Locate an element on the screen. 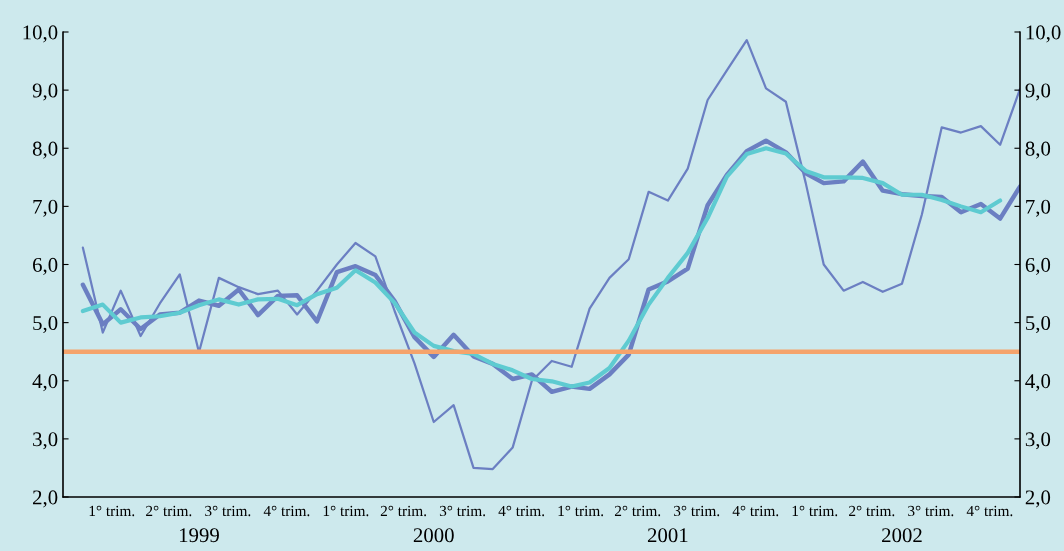  y-tick-label: 5,0 is located at coordinates (45, 325).